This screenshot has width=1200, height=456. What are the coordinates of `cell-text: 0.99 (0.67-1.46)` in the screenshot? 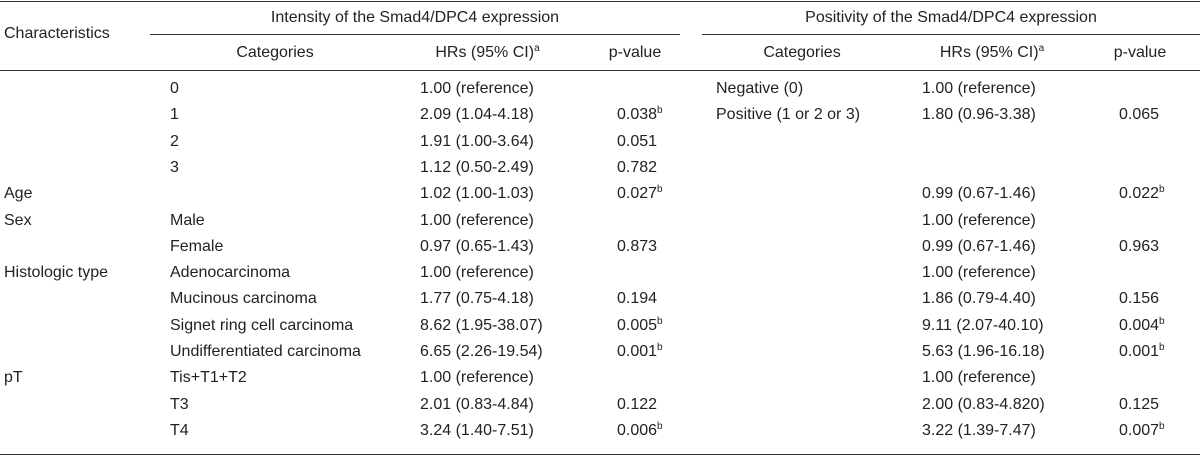 It's located at (979, 246).